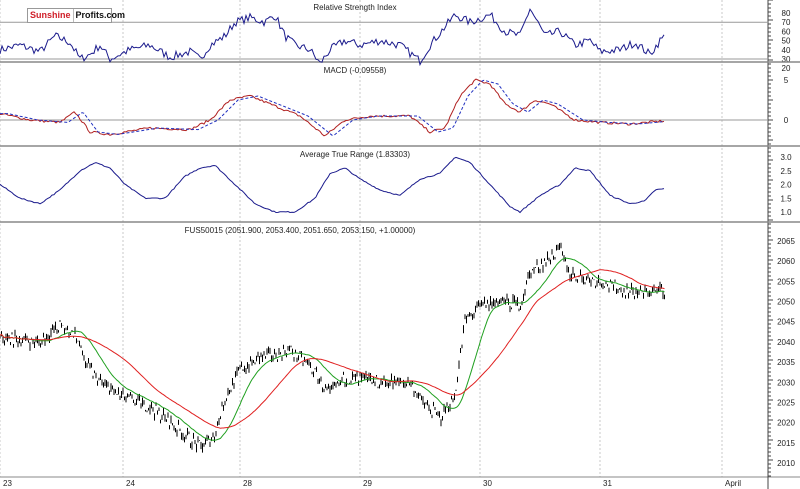 This screenshot has width=800, height=489. What do you see at coordinates (786, 59) in the screenshot?
I see `y-tick-label: 30` at bounding box center [786, 59].